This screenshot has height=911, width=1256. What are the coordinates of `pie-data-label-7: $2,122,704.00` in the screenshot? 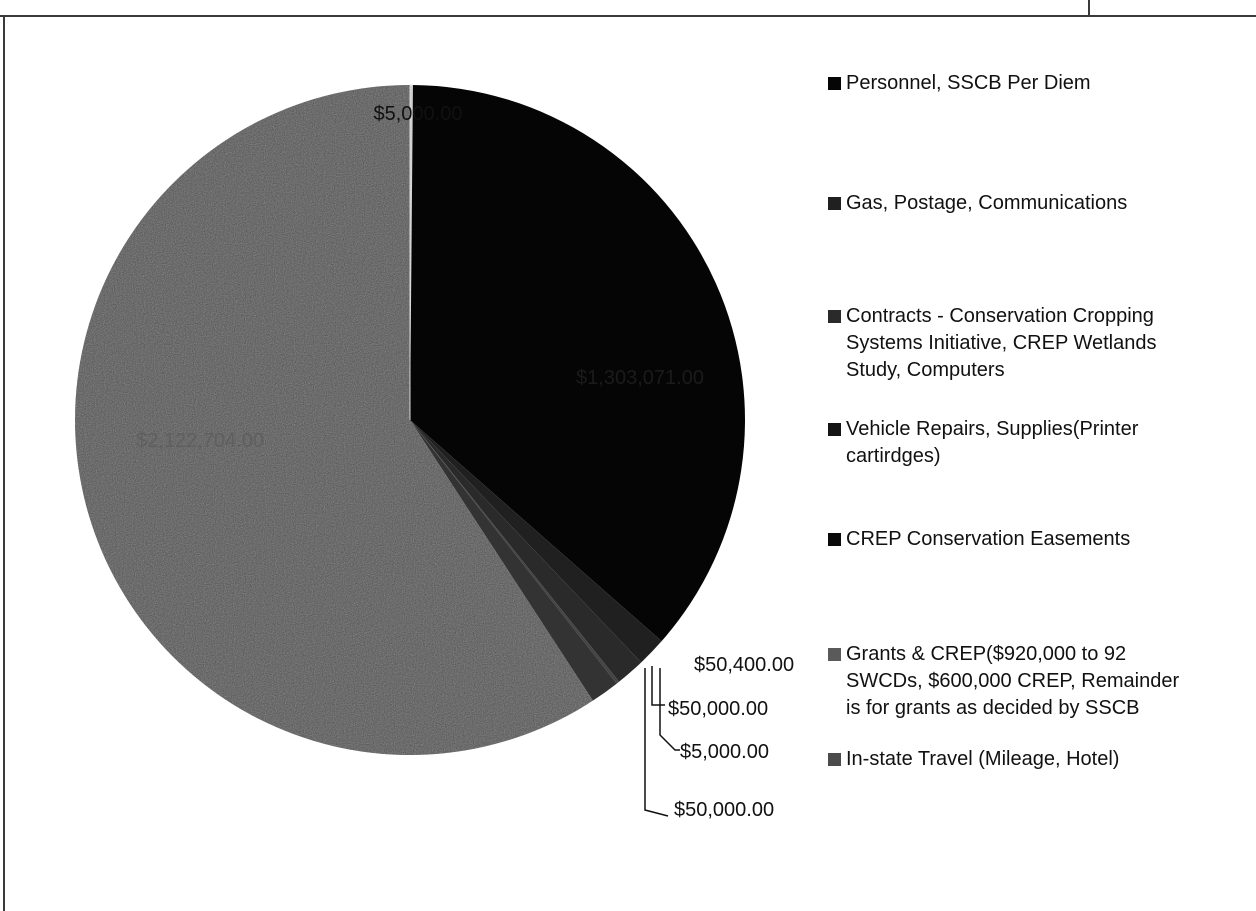 It's located at (200, 441).